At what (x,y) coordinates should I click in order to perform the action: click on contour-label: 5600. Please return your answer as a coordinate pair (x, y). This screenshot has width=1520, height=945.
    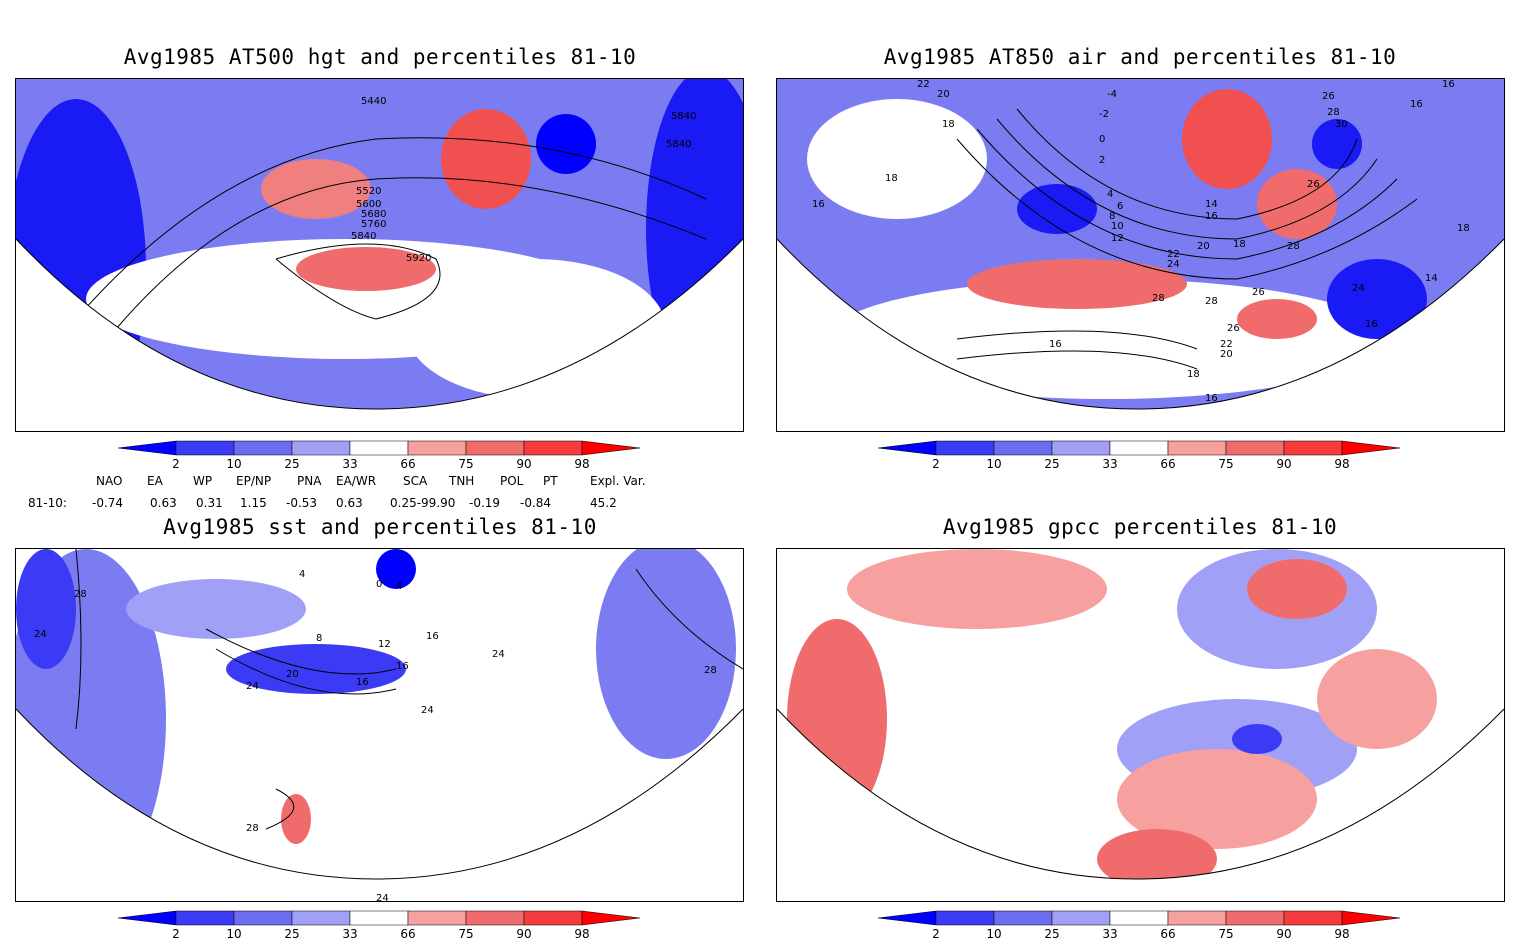
    Looking at the image, I should click on (368, 204).